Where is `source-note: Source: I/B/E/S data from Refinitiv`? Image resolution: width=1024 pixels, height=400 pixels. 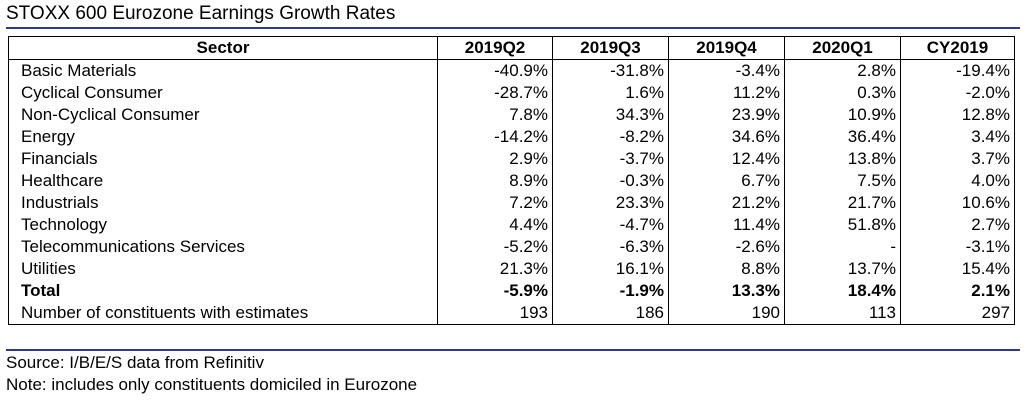
source-note: Source: I/B/E/S data from Refinitiv is located at coordinates (135, 362).